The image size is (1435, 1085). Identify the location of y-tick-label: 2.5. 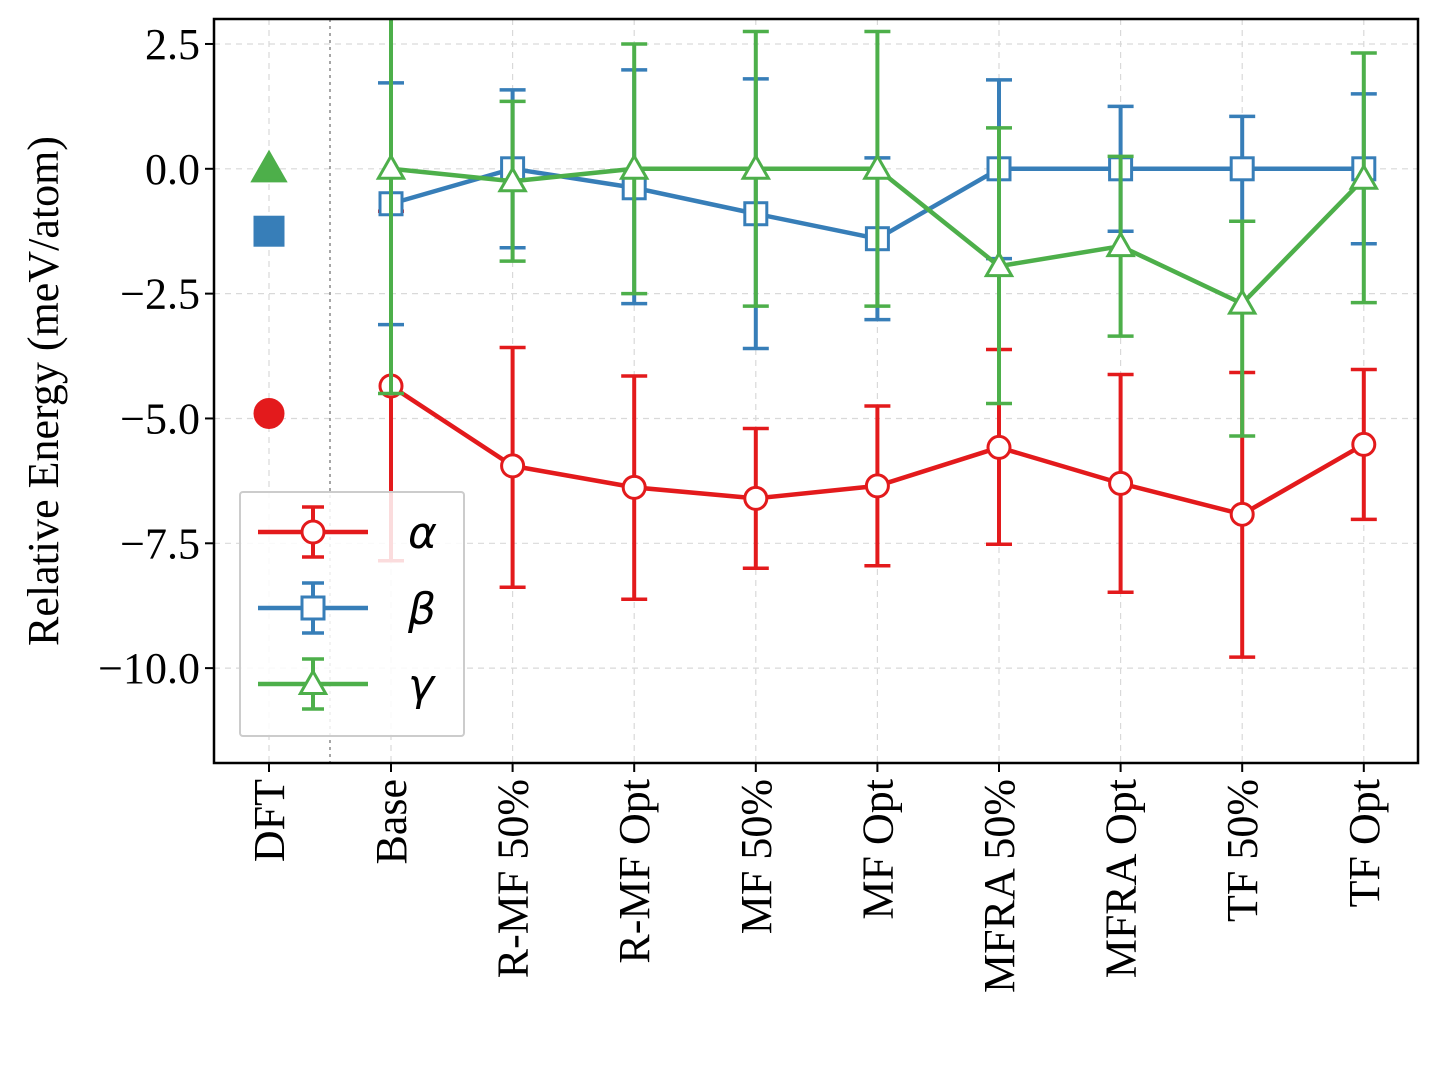
(172, 44).